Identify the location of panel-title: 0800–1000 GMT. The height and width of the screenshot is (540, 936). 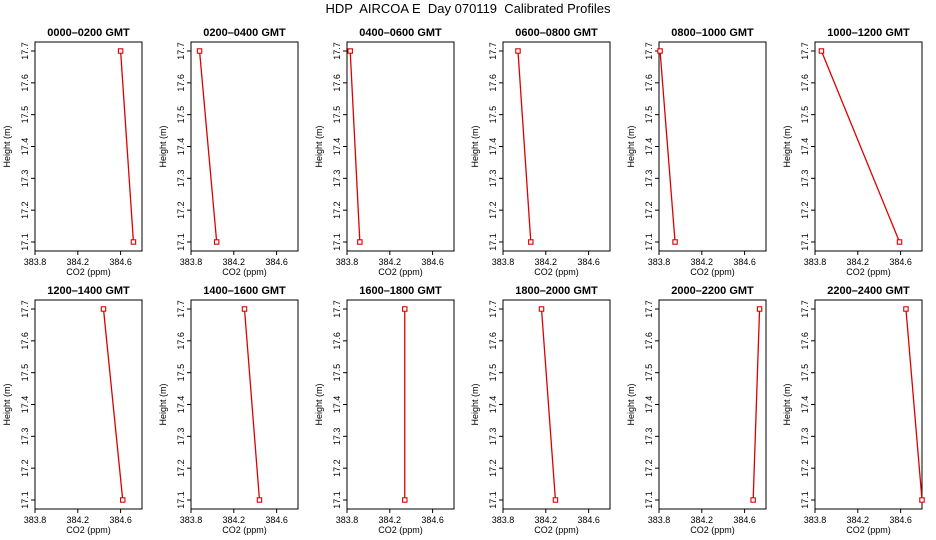
(712, 33).